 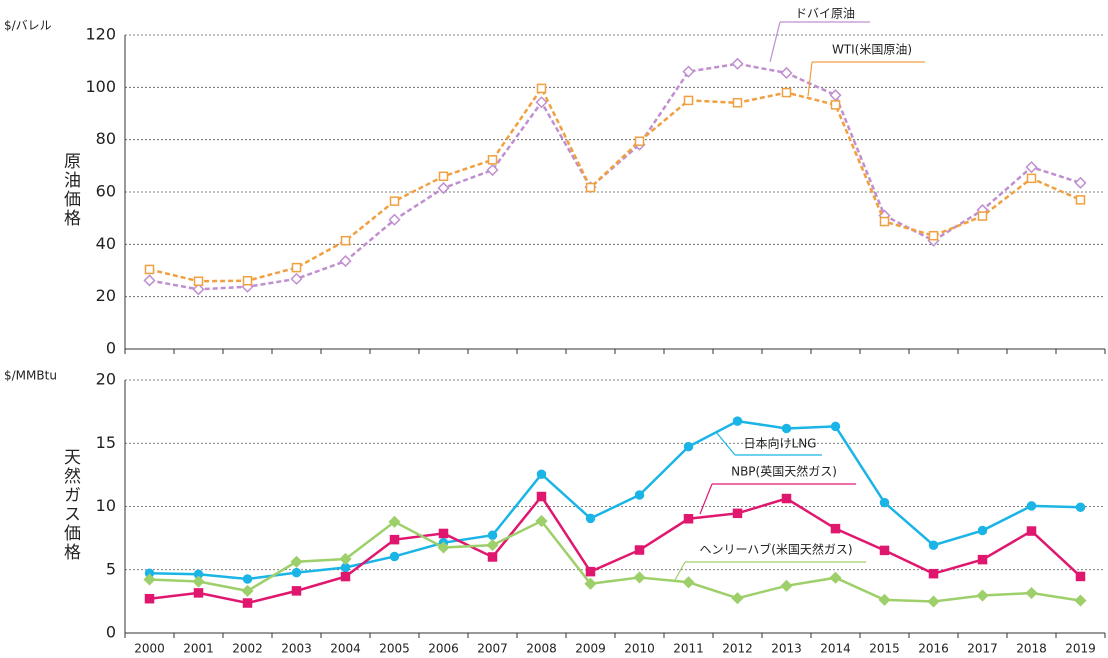 What do you see at coordinates (198, 649) in the screenshot?
I see `x-tick-label: 2001` at bounding box center [198, 649].